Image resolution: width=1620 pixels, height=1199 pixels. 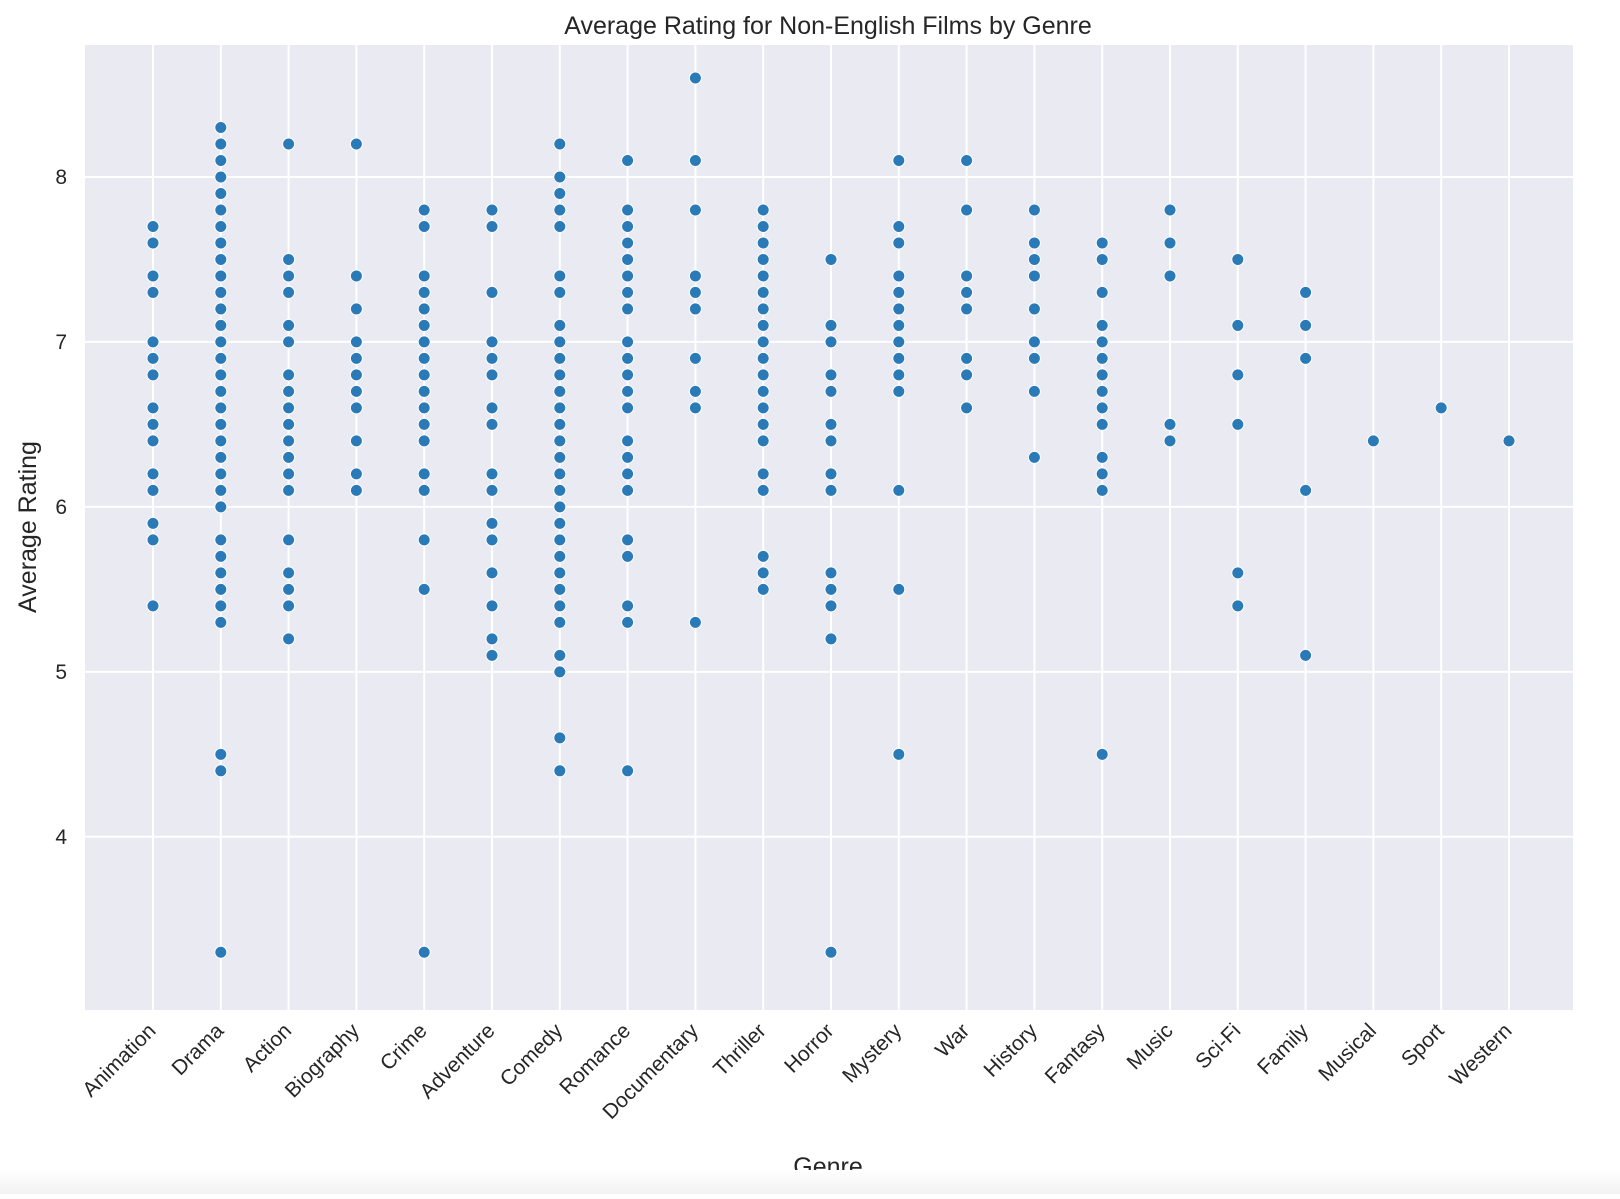 What do you see at coordinates (1149, 1046) in the screenshot?
I see `x-tick-label: Music` at bounding box center [1149, 1046].